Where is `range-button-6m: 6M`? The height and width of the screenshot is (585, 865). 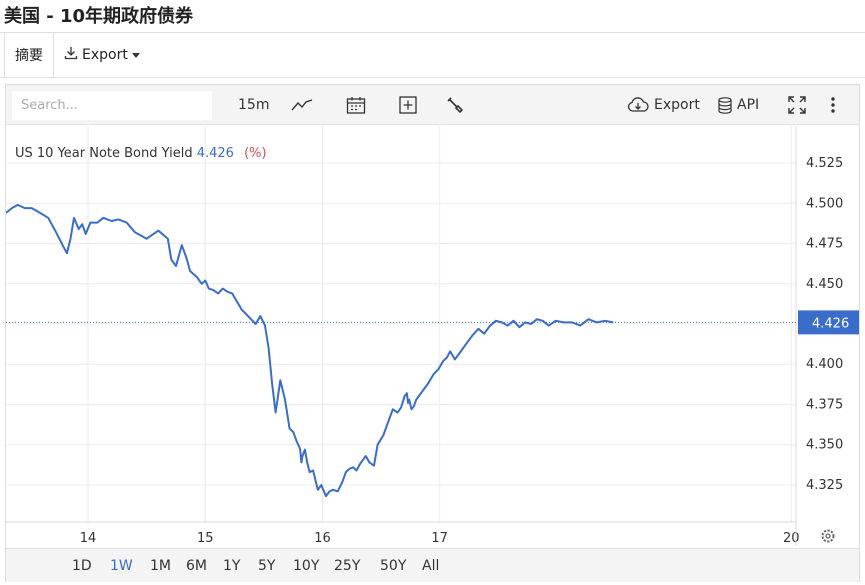 range-button-6m: 6M is located at coordinates (196, 566).